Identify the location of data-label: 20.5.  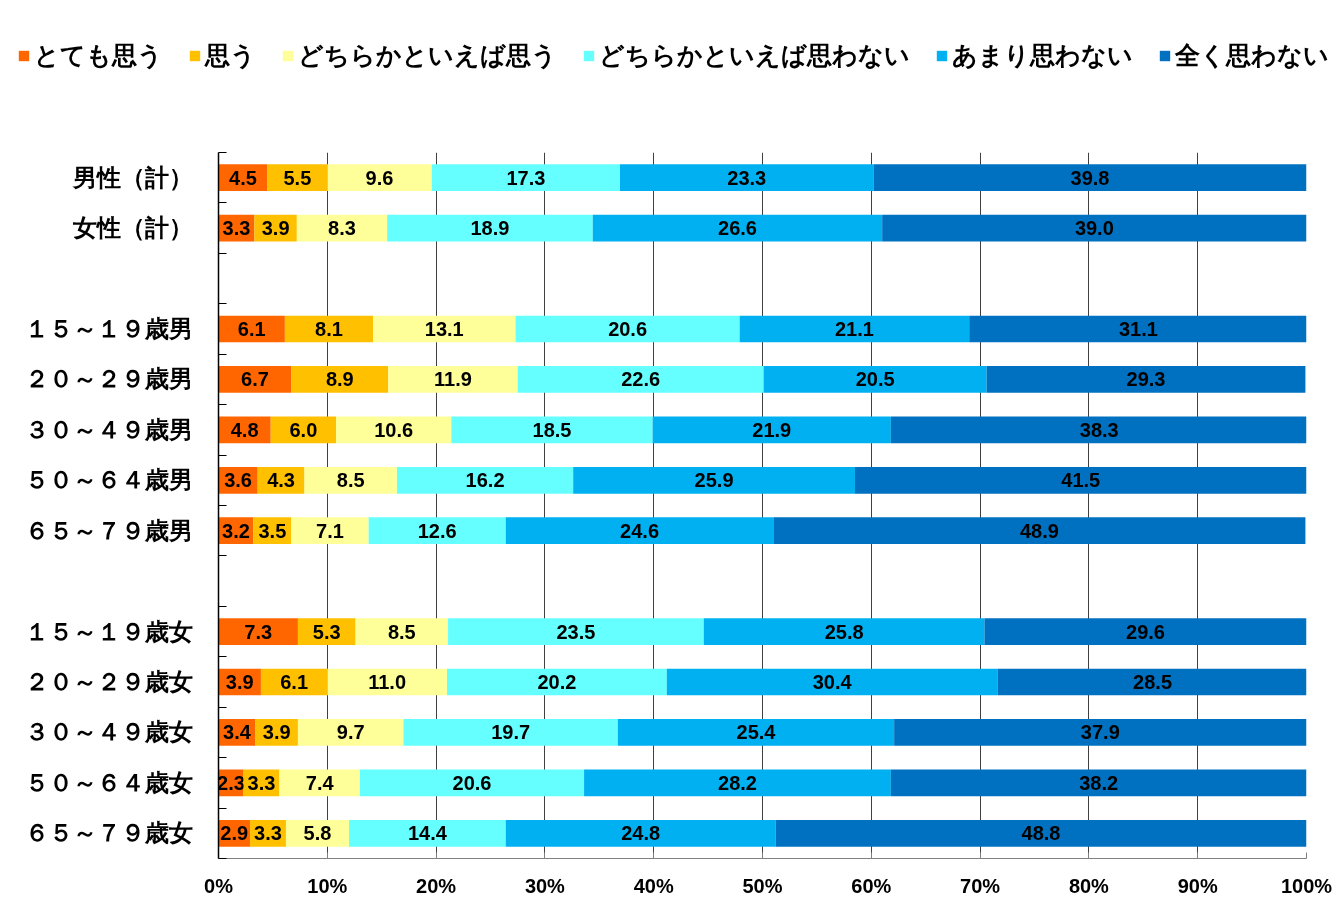
(875, 379).